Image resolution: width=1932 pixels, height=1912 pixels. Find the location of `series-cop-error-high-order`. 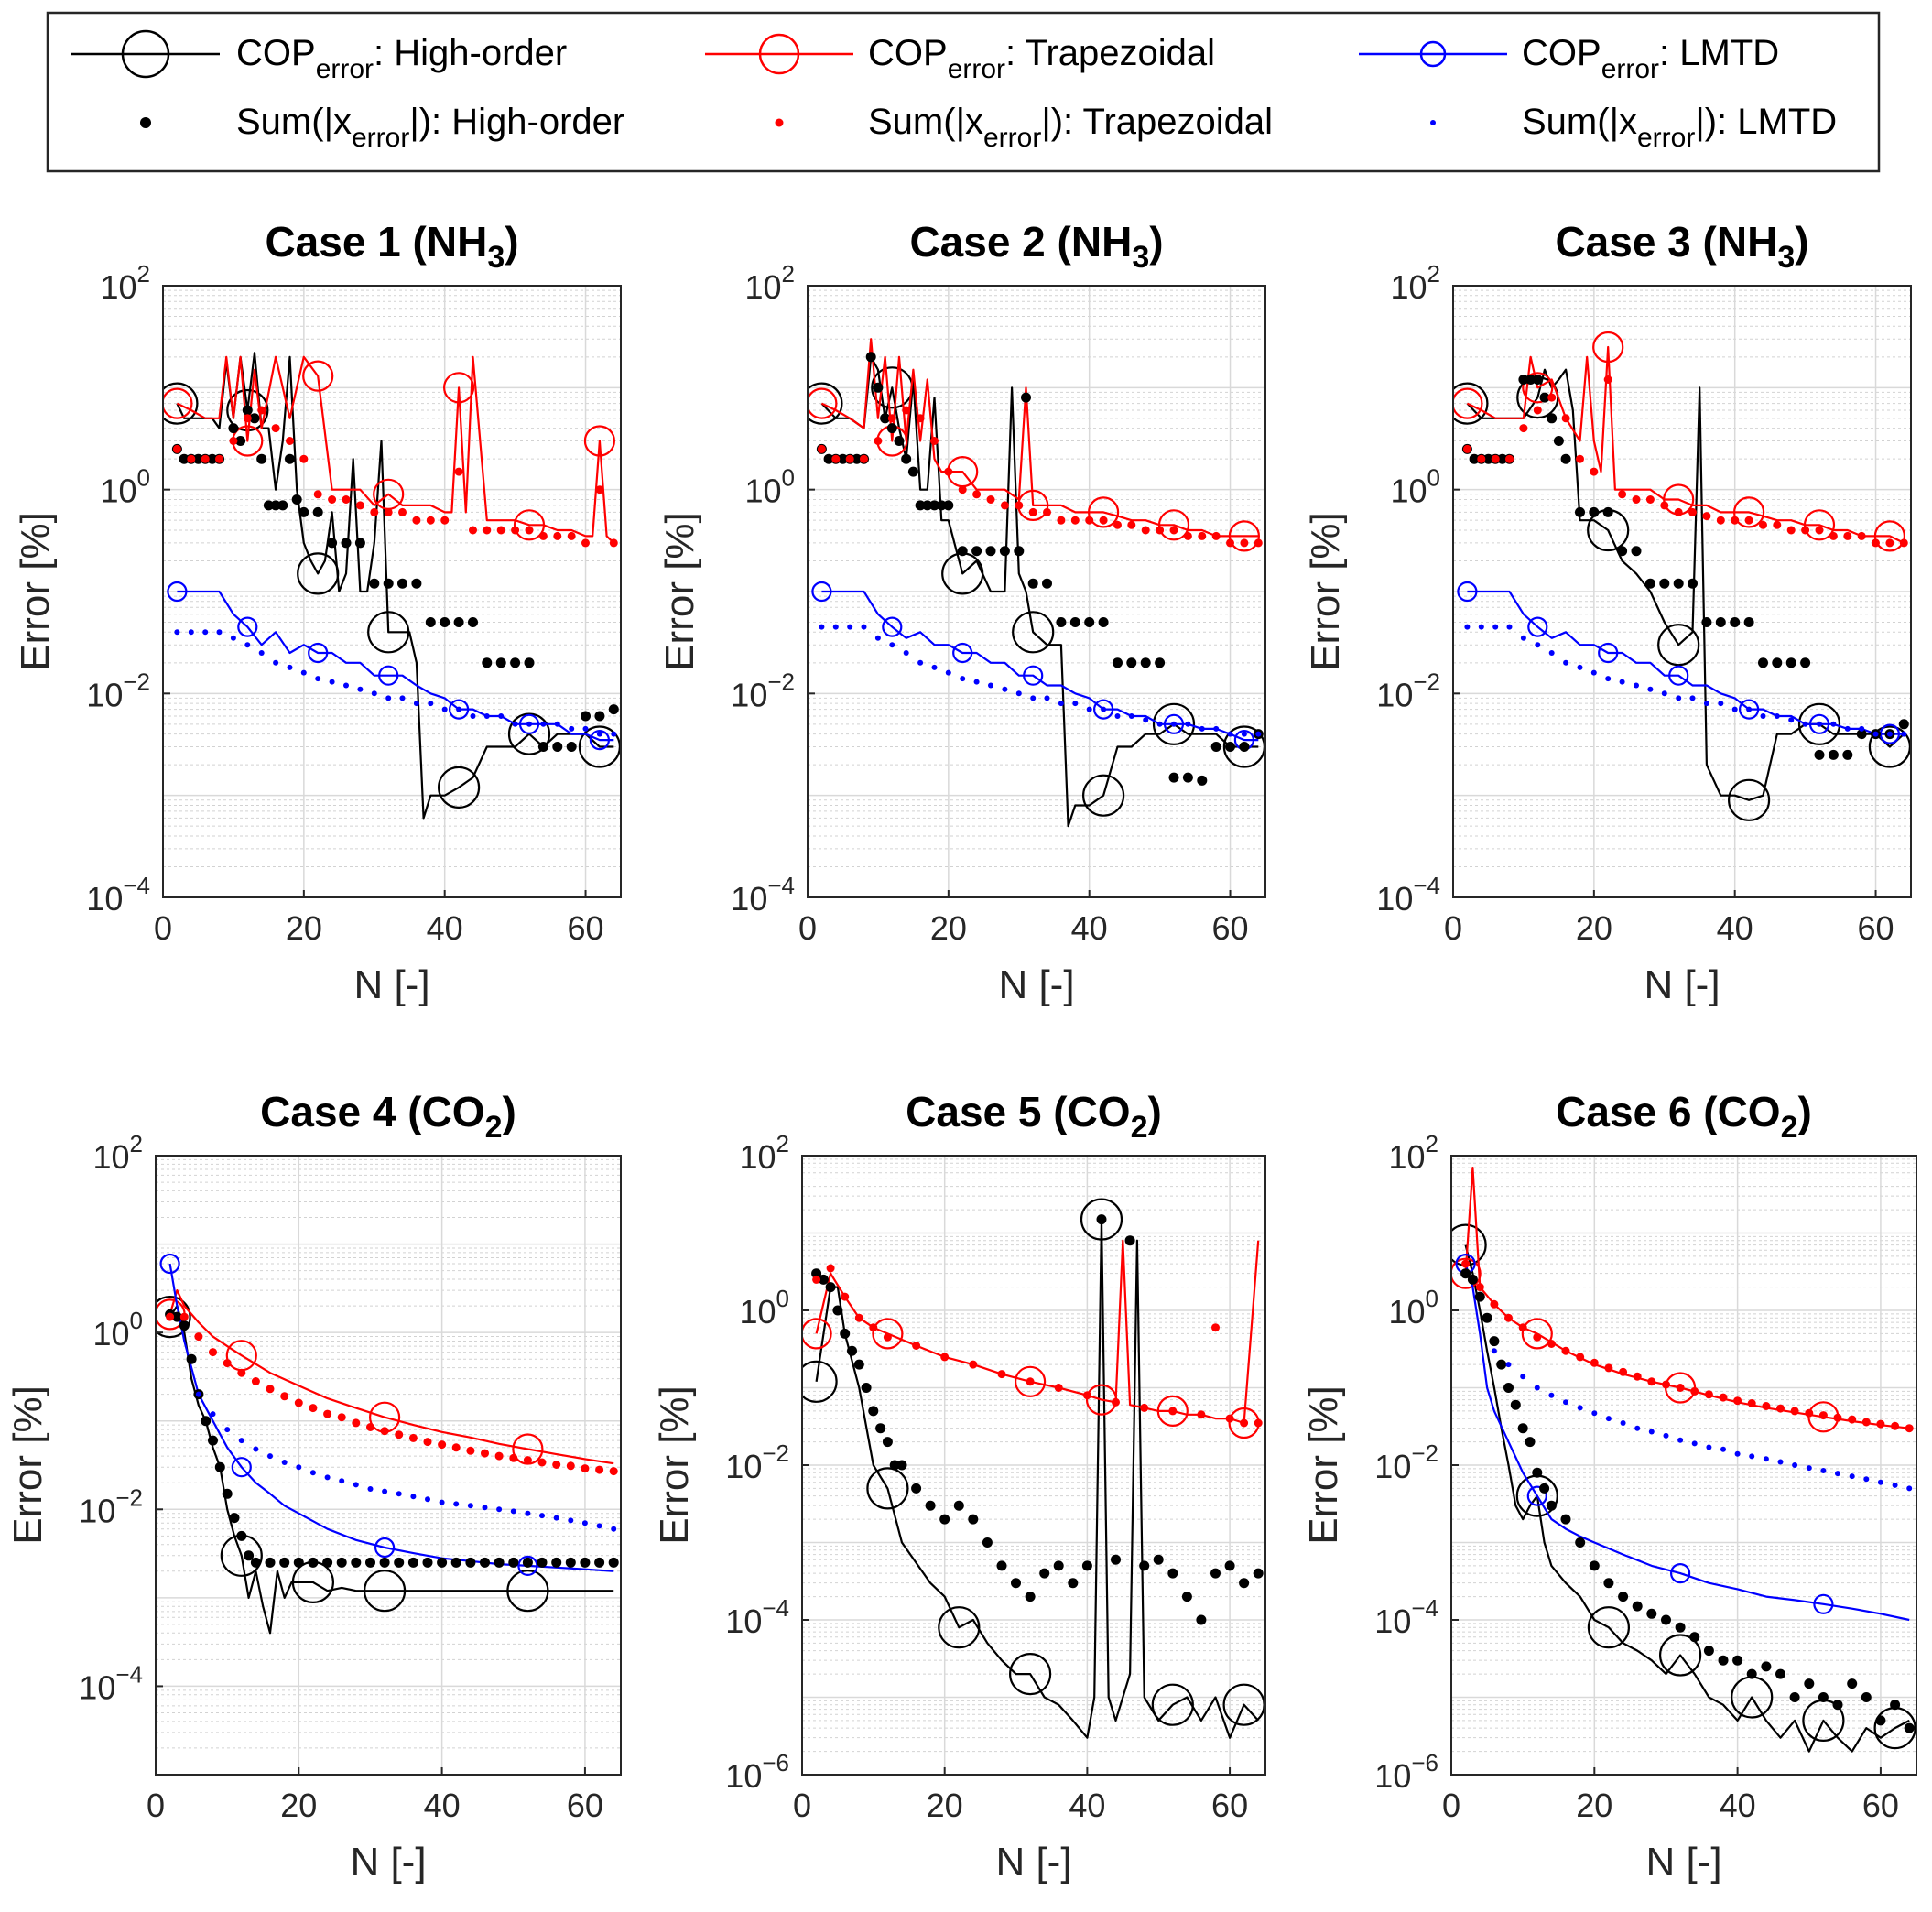

series-cop-error-high-order is located at coordinates (1033, 1468).